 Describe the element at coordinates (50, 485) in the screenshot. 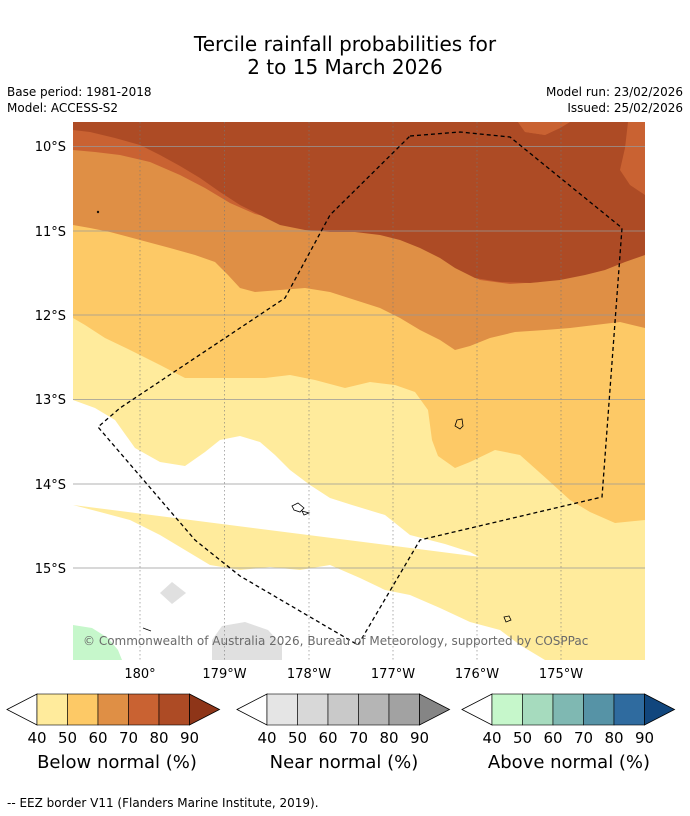

I see `lat-label: 14°S` at that location.